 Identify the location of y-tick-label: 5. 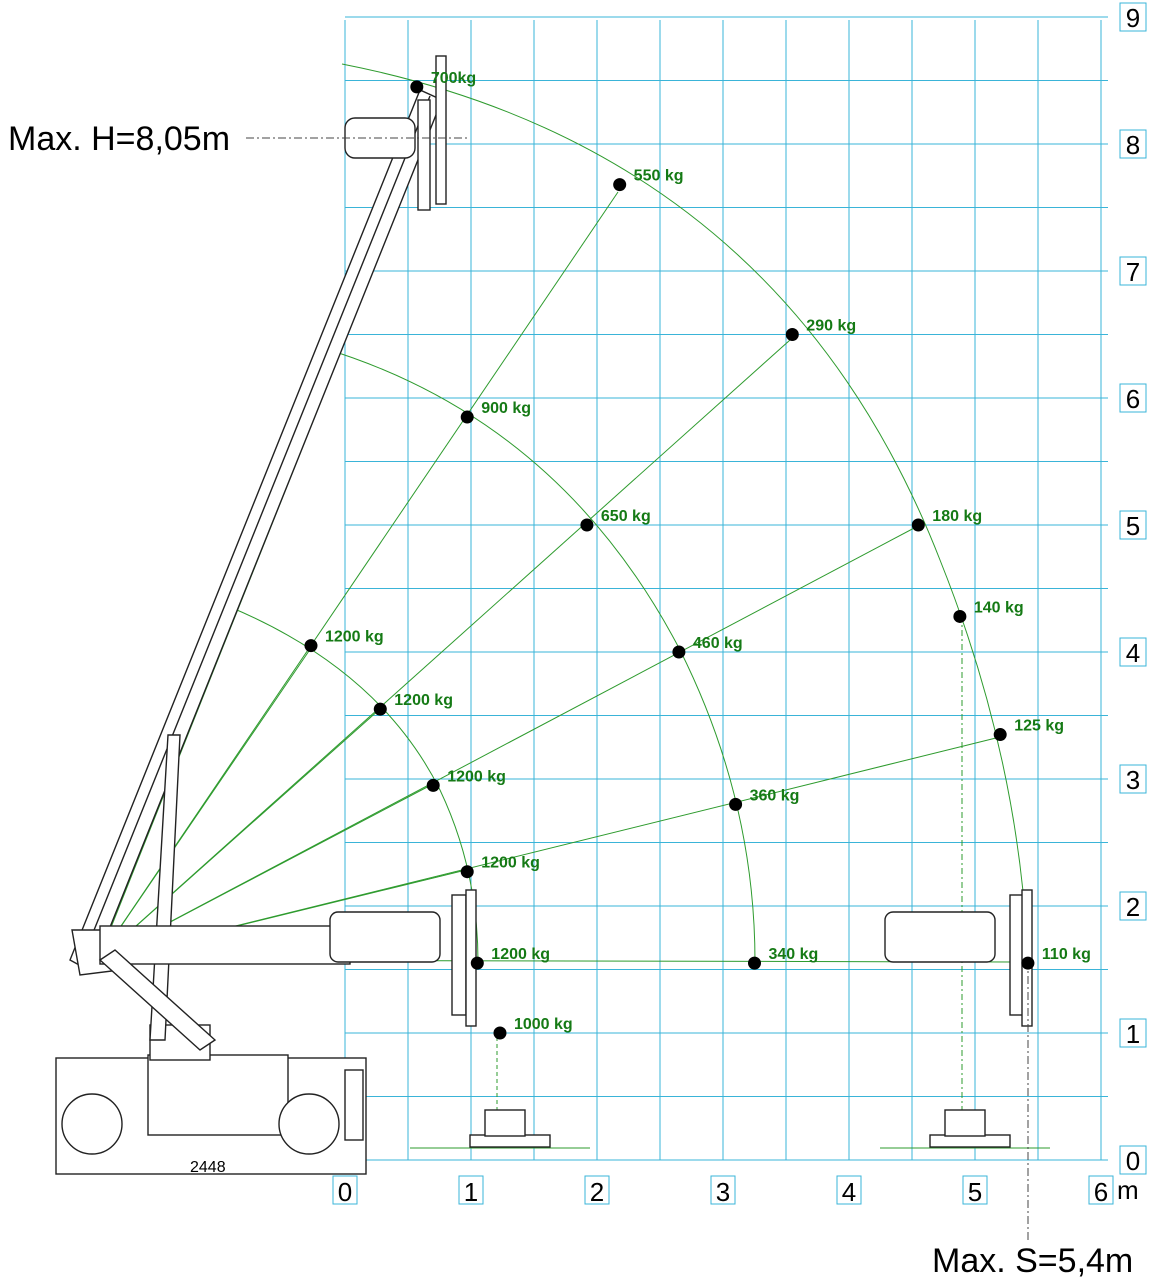
(1133, 526).